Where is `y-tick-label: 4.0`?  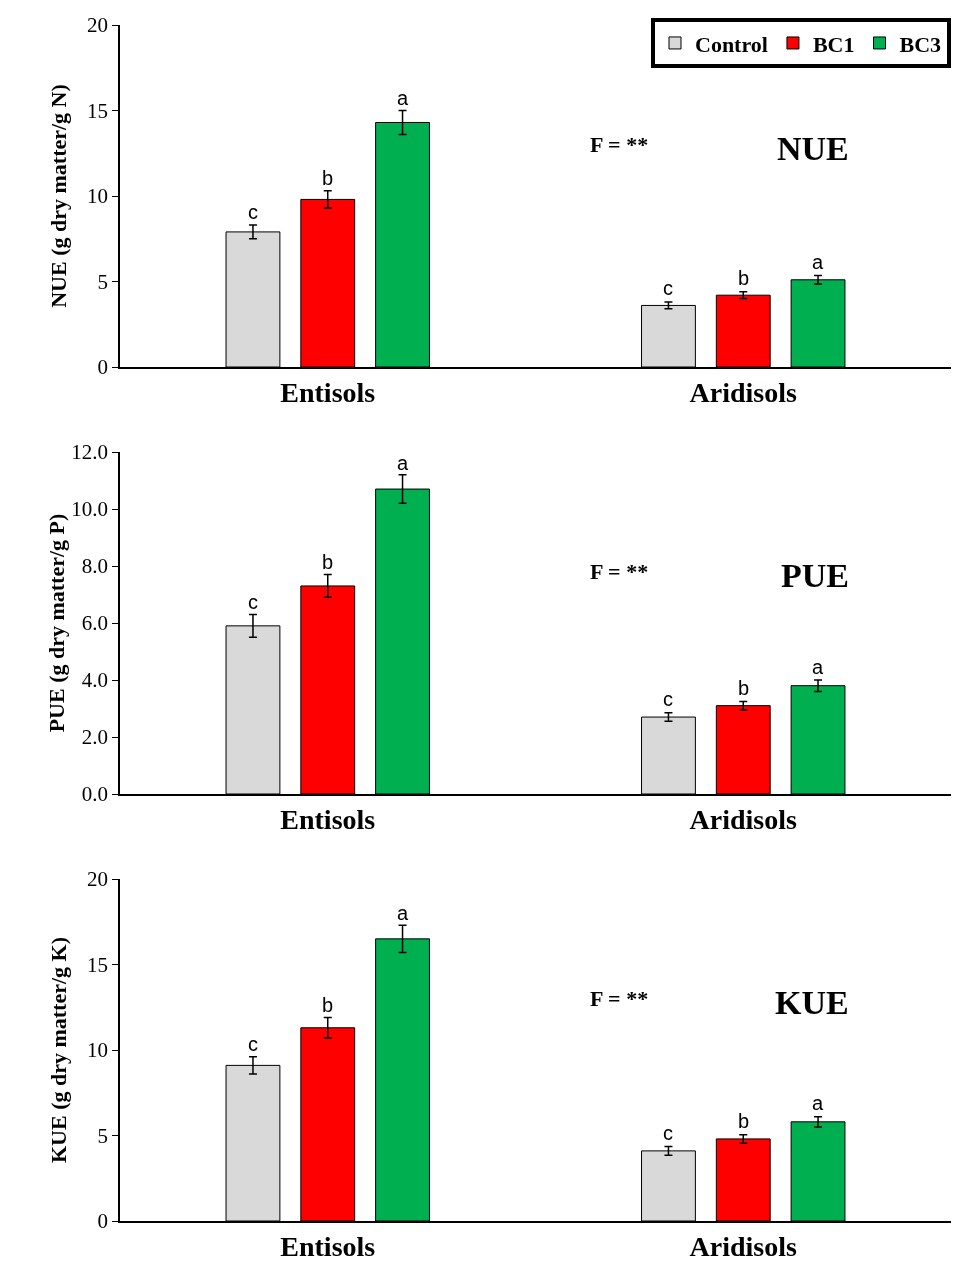 y-tick-label: 4.0 is located at coordinates (95, 680).